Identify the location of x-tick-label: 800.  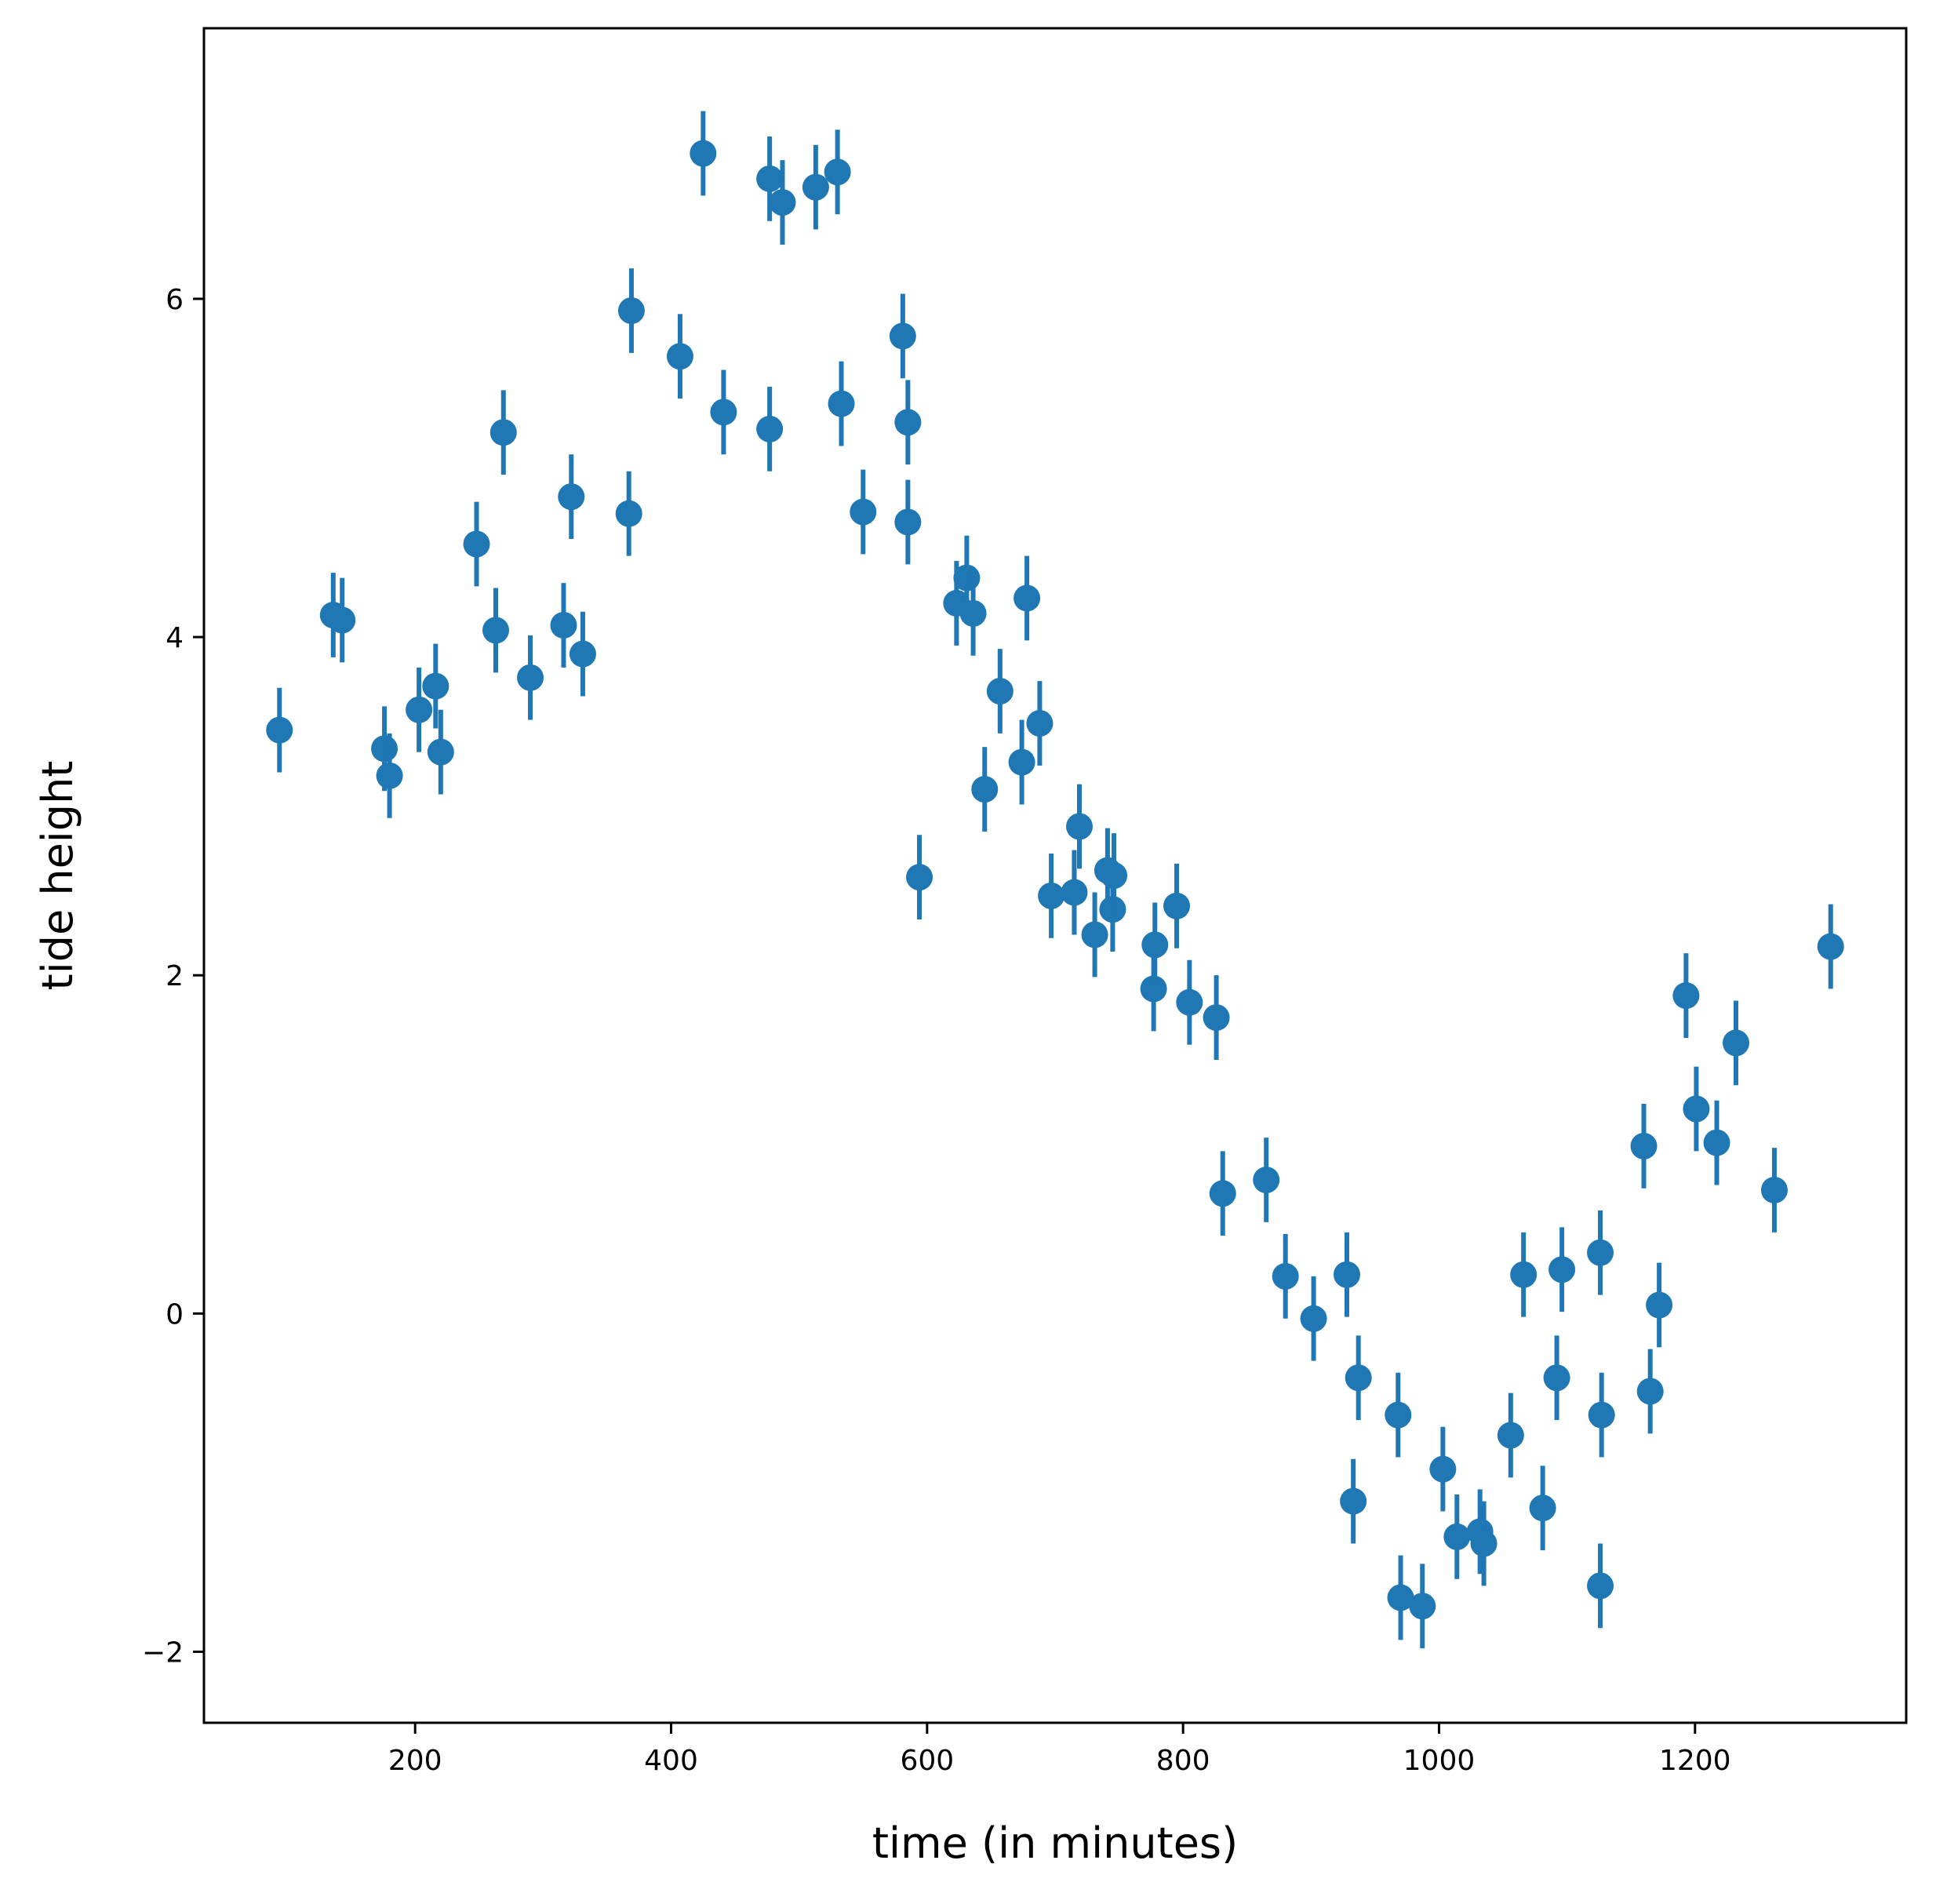
(1183, 1761).